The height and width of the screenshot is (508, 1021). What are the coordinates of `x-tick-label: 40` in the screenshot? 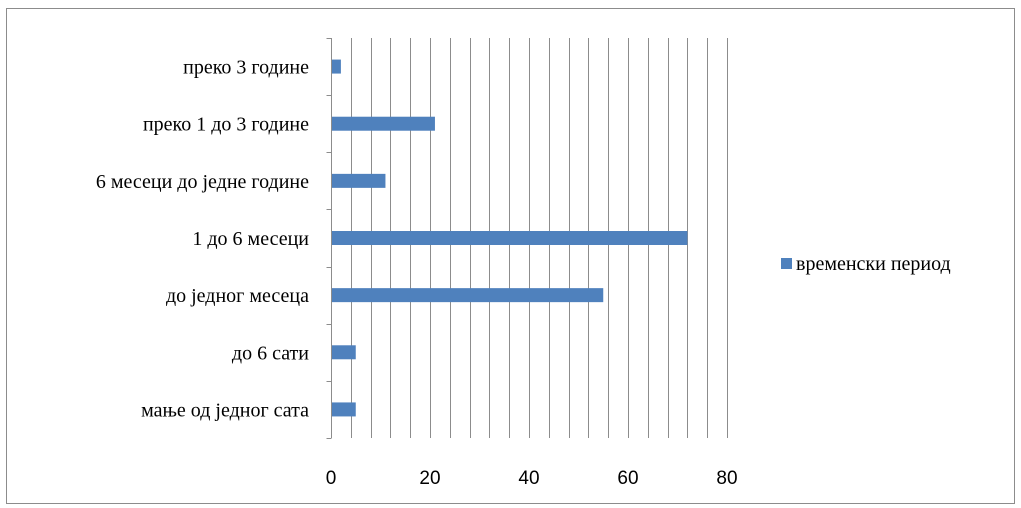 It's located at (528, 478).